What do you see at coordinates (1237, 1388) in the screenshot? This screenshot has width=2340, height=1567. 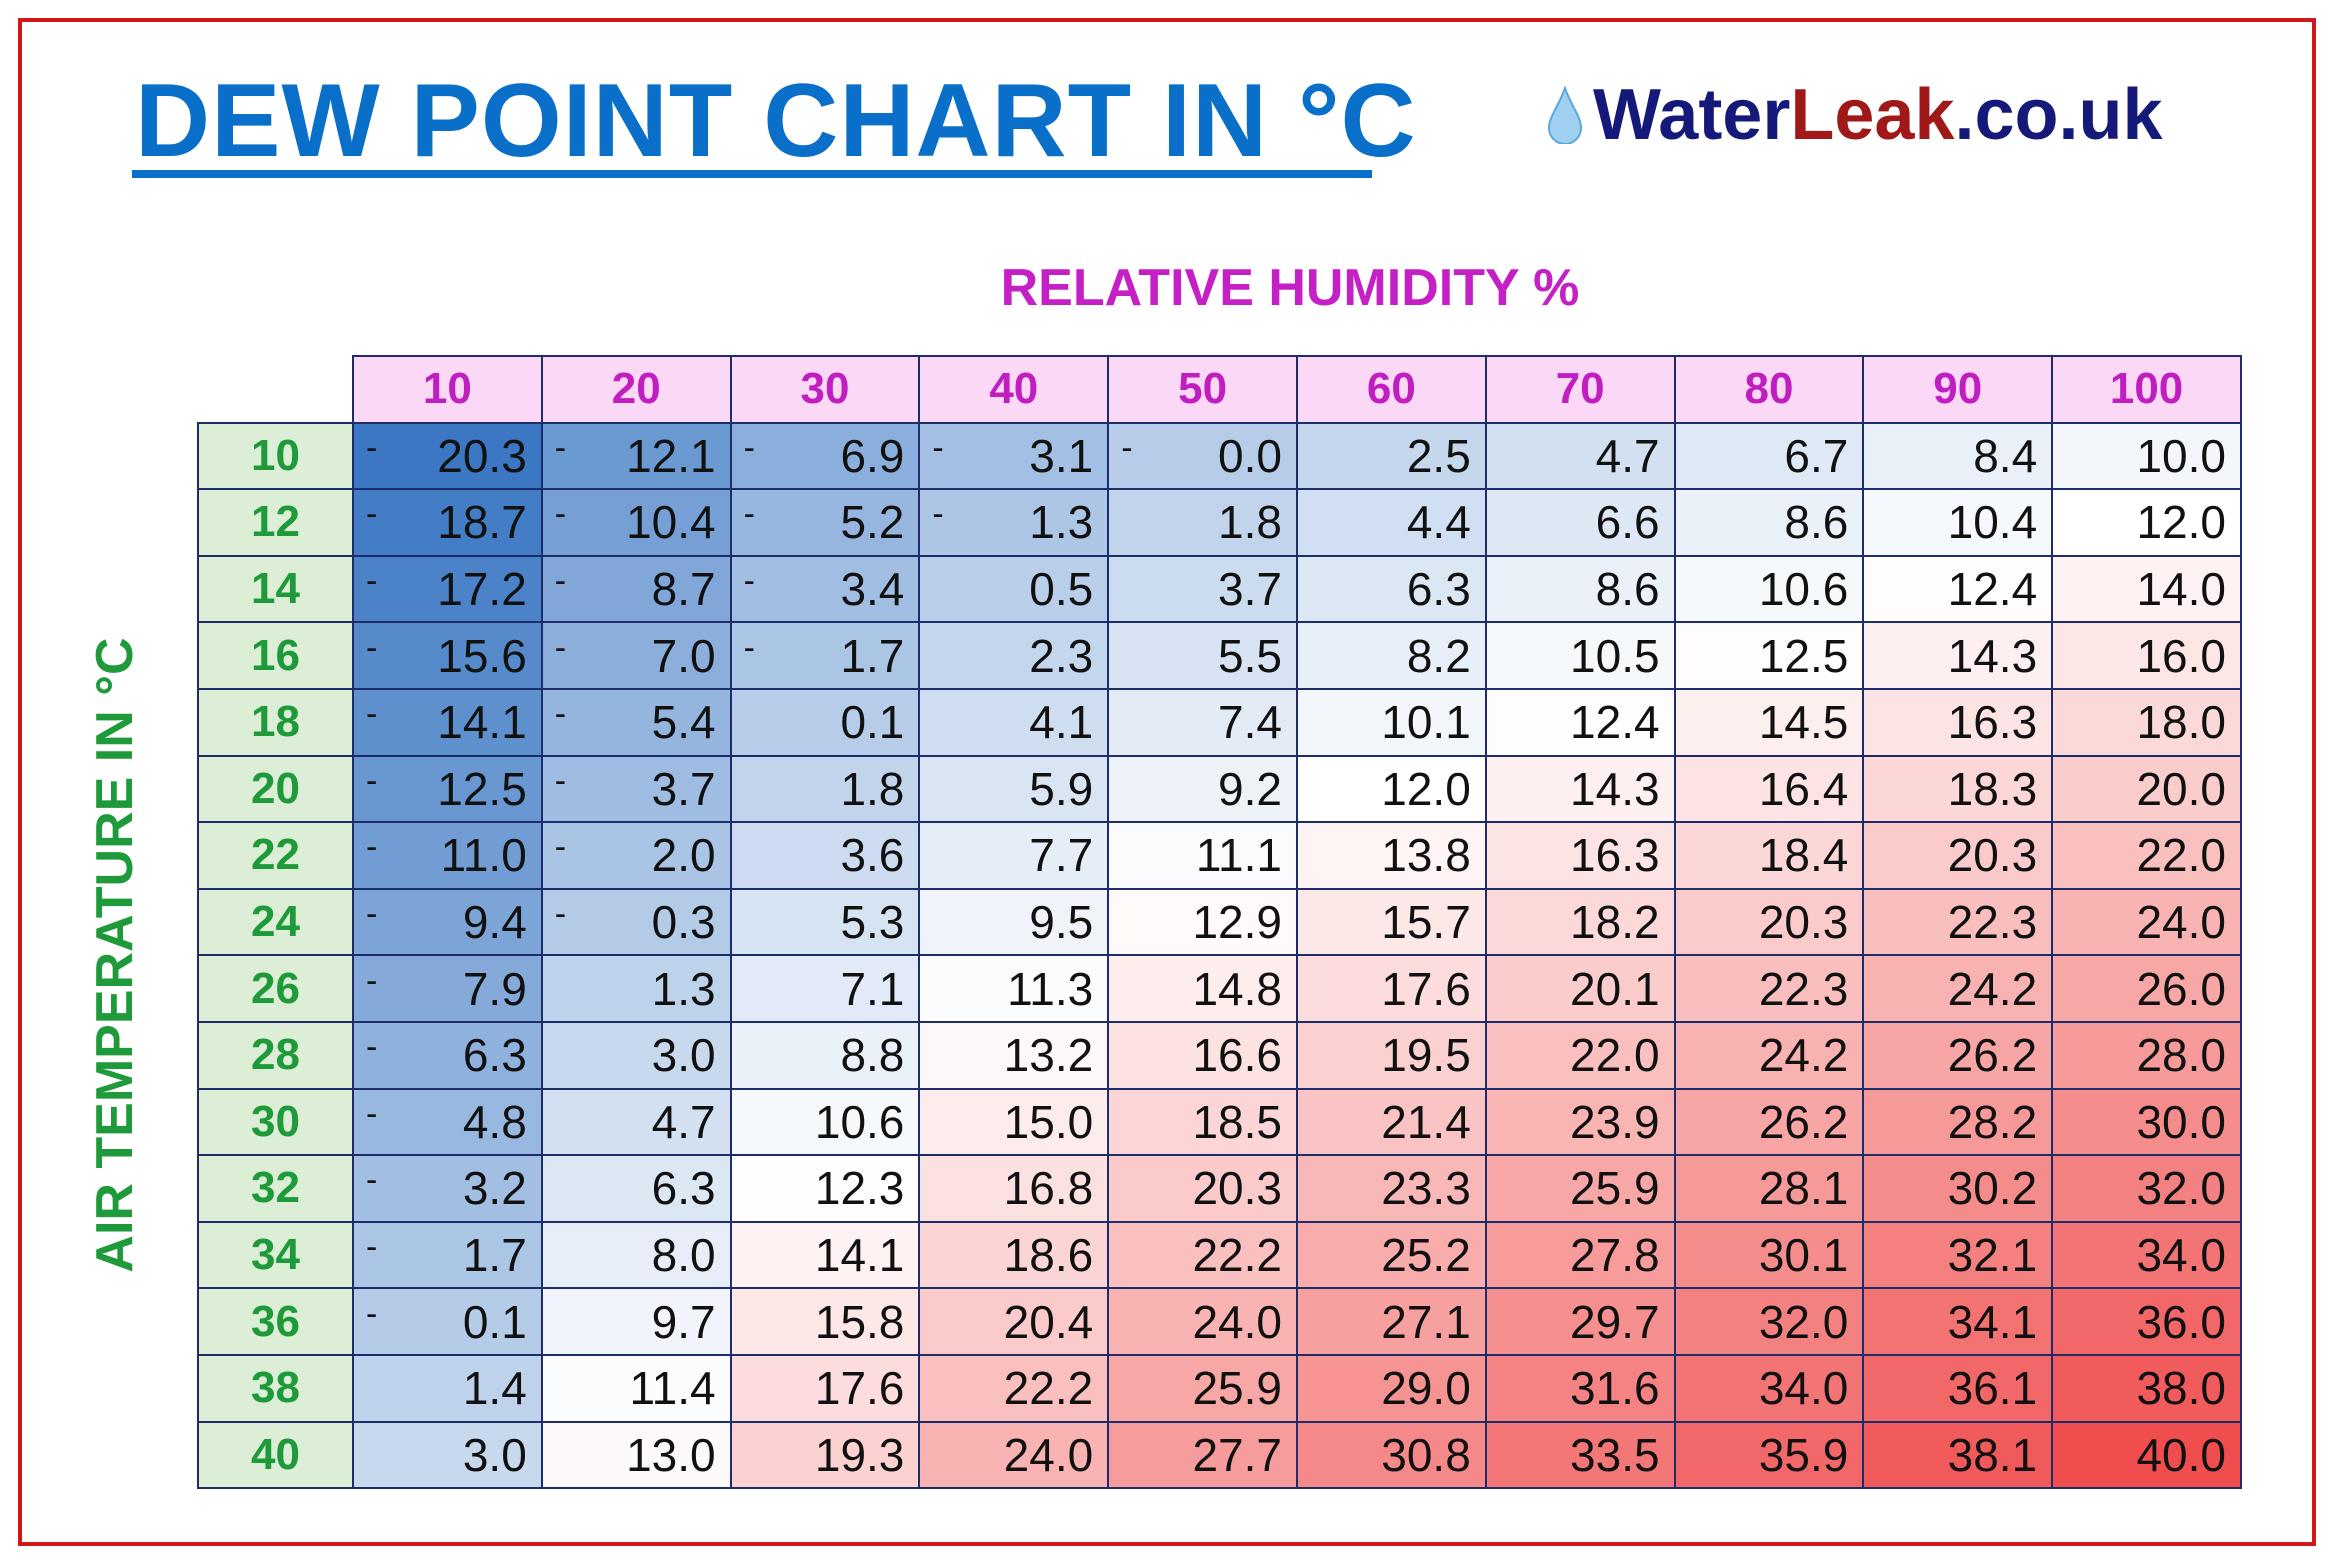 I see `cell-value: 25.9` at bounding box center [1237, 1388].